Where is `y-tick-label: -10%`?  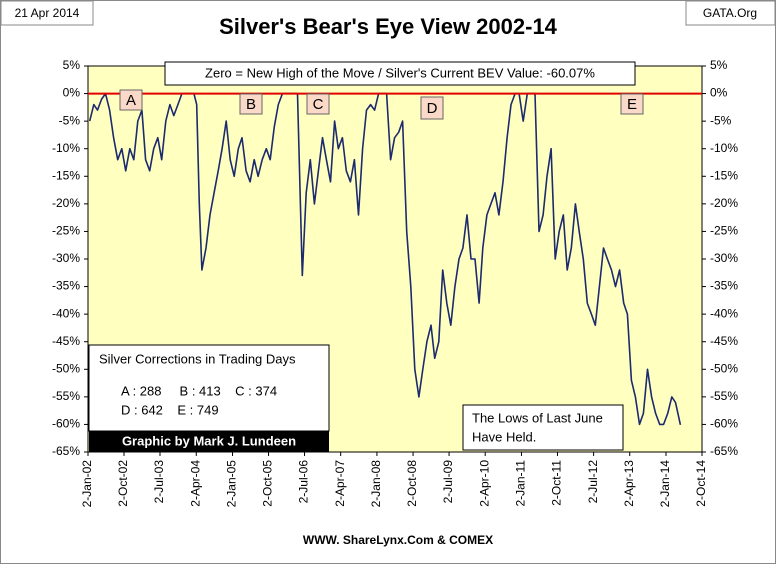 y-tick-label: -10% is located at coordinates (66, 148).